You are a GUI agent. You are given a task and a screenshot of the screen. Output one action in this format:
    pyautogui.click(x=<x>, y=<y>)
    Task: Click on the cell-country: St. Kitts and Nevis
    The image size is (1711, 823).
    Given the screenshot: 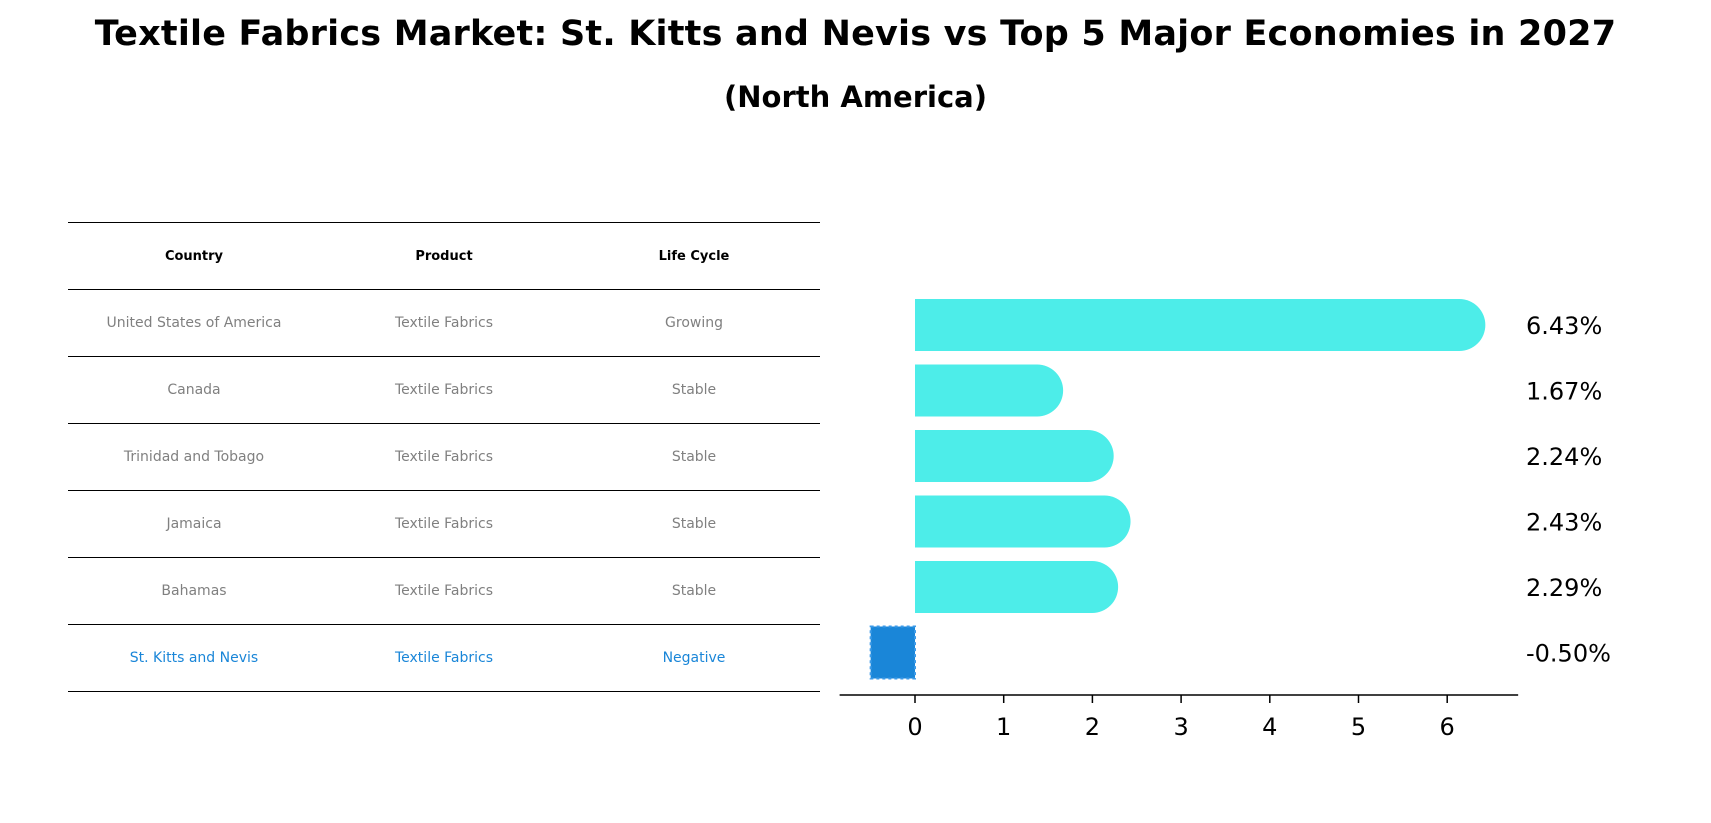 What is the action you would take?
    pyautogui.click(x=194, y=658)
    